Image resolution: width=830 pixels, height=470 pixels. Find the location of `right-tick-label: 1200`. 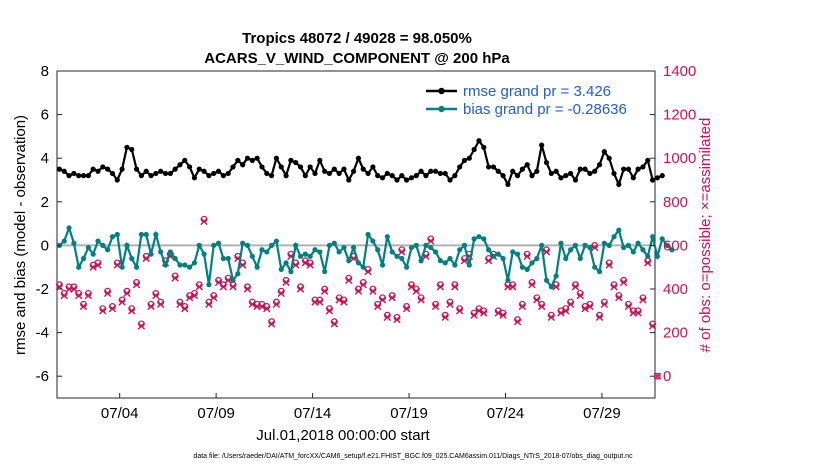

right-tick-label: 1200 is located at coordinates (679, 115).